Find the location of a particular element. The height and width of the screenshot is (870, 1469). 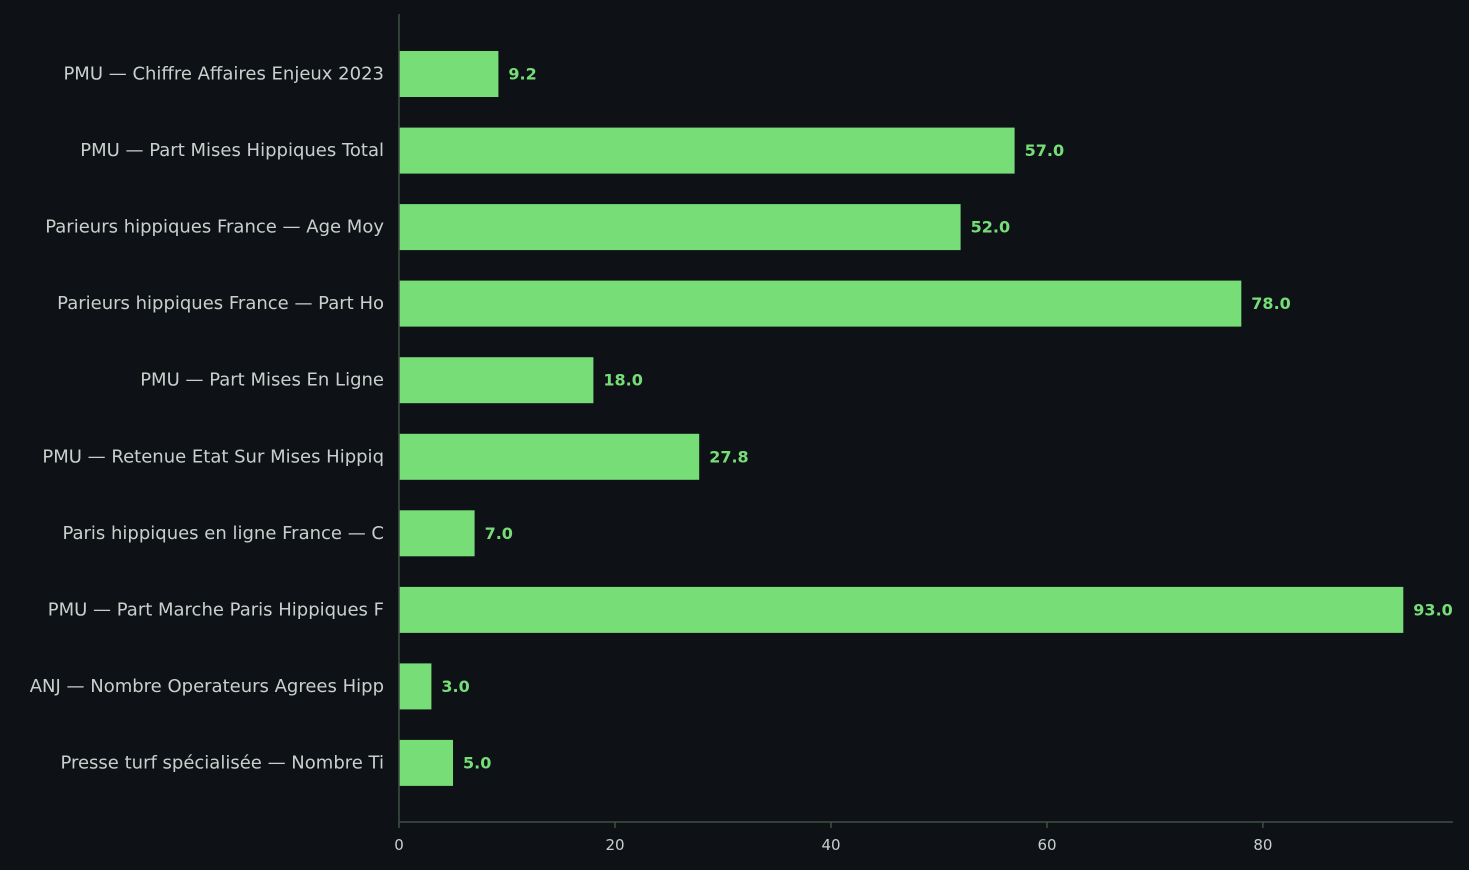

value-label: 93.0 is located at coordinates (1432, 609).